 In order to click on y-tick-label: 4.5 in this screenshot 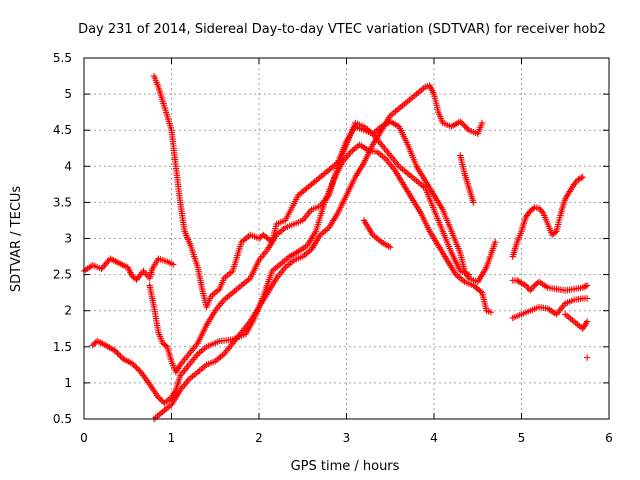, I will do `click(62, 130)`.